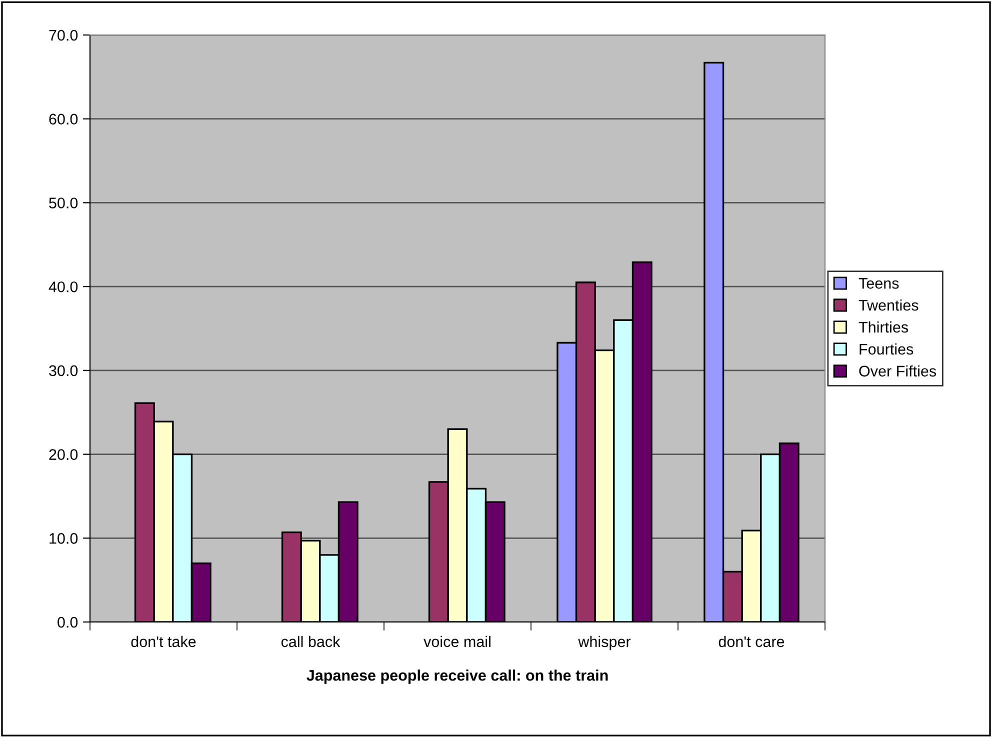  I want to click on legend-label: Twenties, so click(888, 305).